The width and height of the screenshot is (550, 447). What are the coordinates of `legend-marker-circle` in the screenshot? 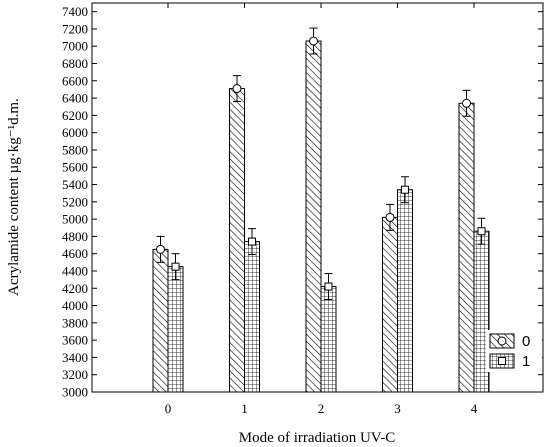 It's located at (502, 341).